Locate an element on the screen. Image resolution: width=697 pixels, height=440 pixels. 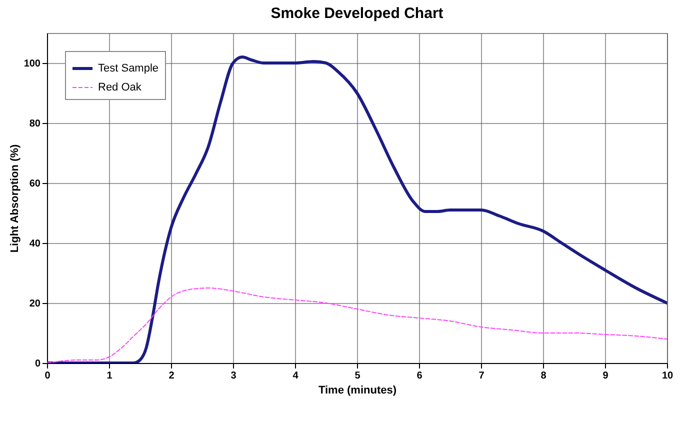
x-tick-label: 8 is located at coordinates (543, 376).